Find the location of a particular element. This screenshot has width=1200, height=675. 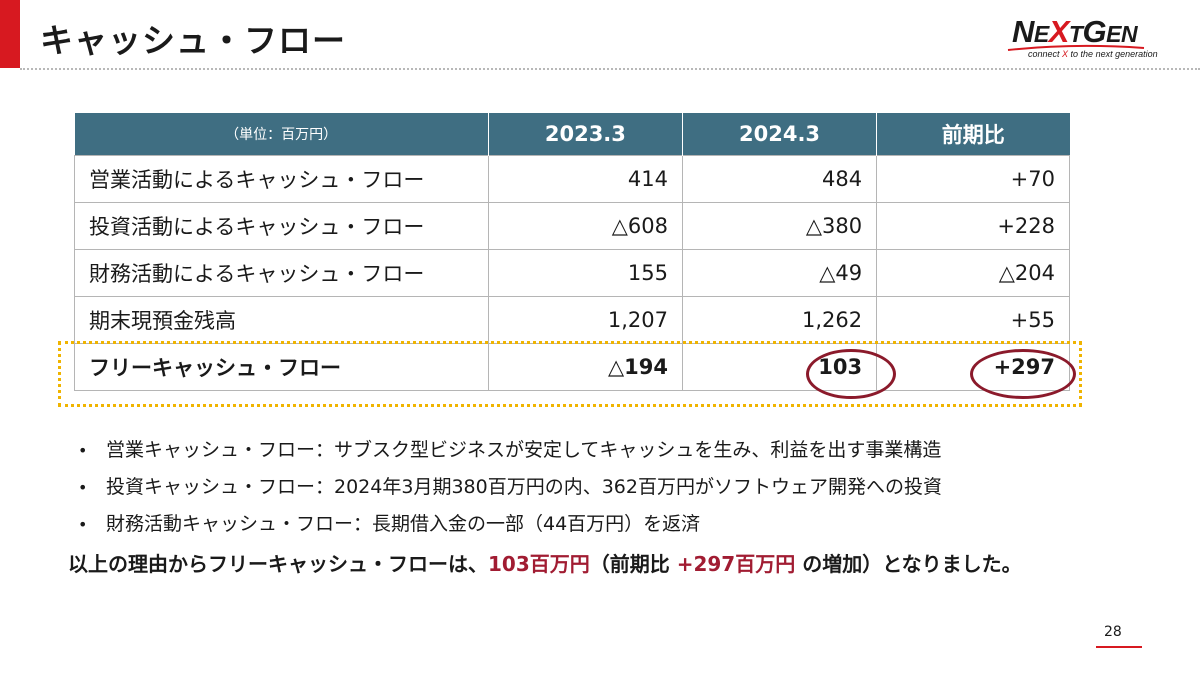

unit-label: （単位：百万円） is located at coordinates (281, 134).